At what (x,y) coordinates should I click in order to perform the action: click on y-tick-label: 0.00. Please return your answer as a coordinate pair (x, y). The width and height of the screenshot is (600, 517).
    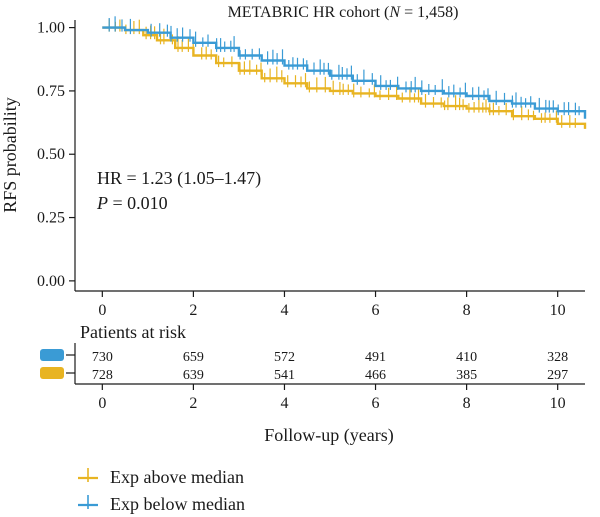
    Looking at the image, I should click on (51, 281).